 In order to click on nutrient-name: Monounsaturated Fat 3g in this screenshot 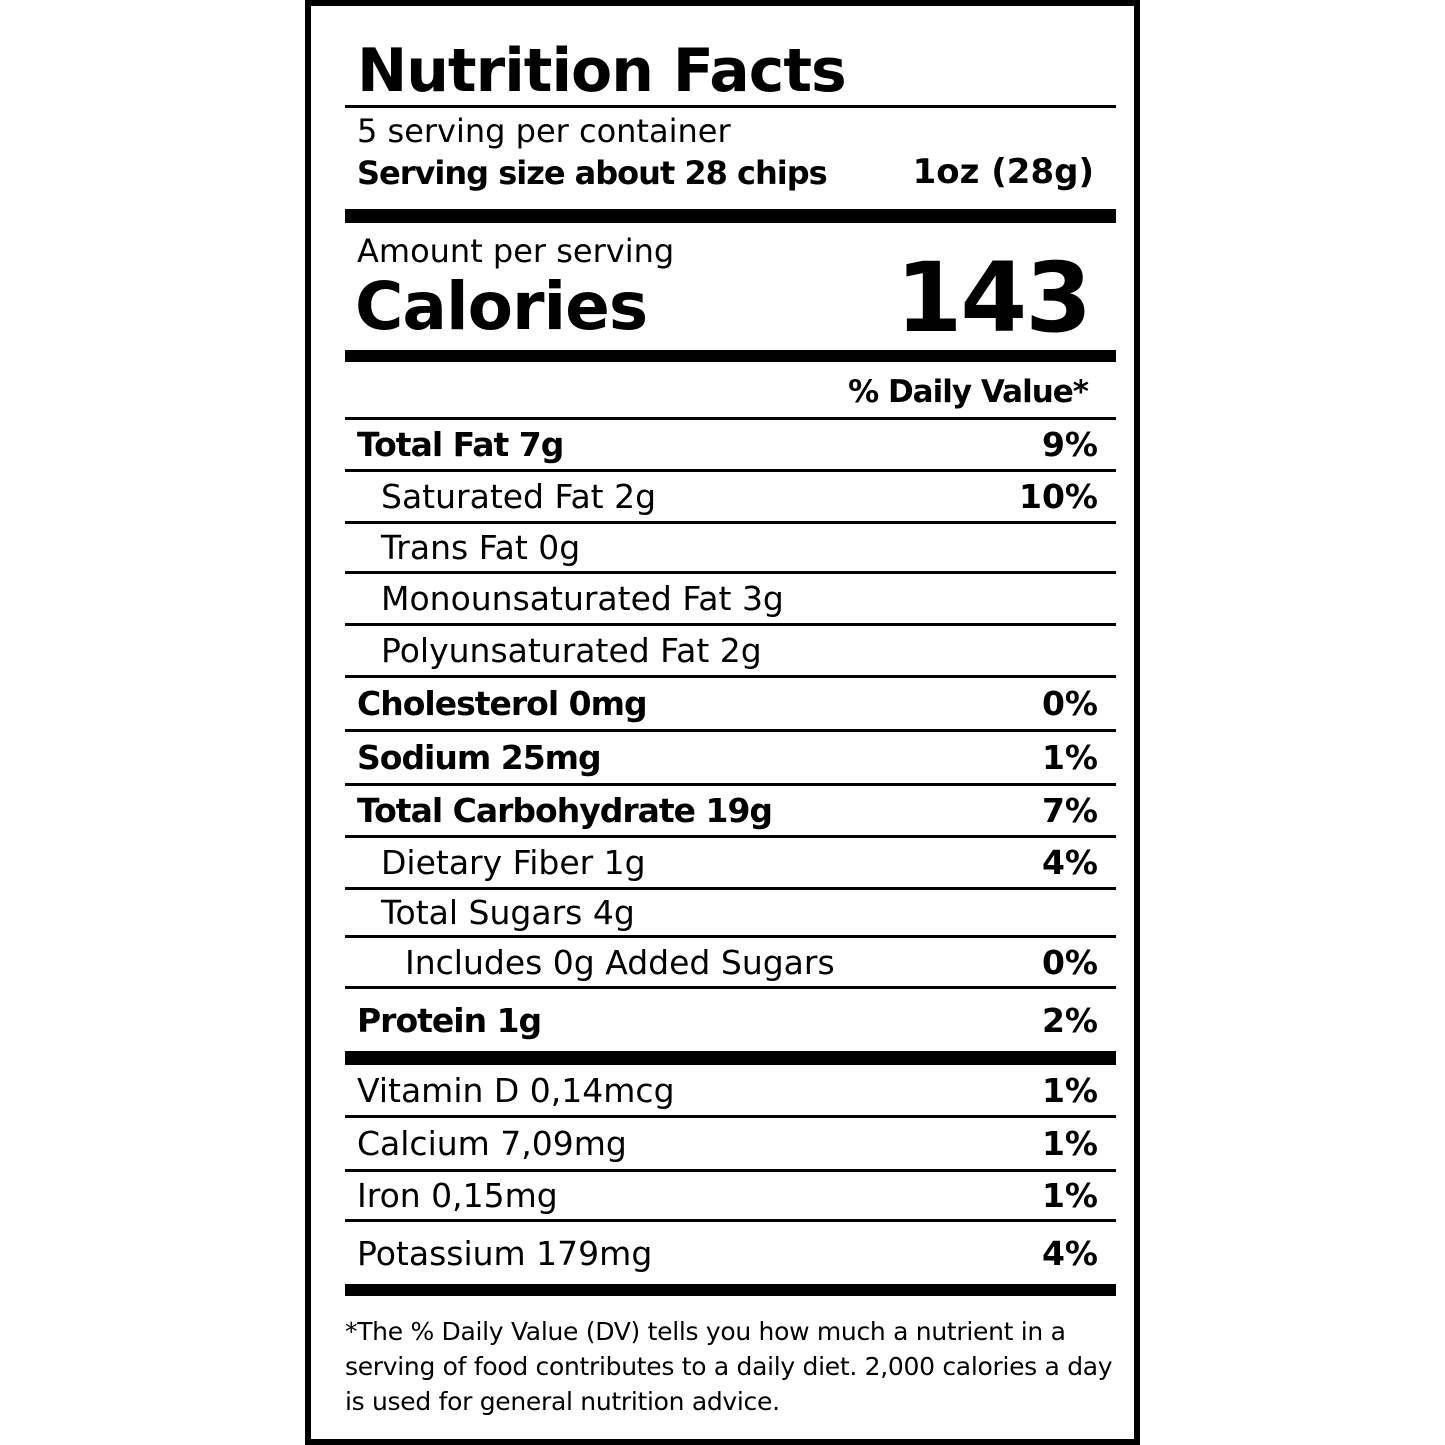, I will do `click(582, 598)`.